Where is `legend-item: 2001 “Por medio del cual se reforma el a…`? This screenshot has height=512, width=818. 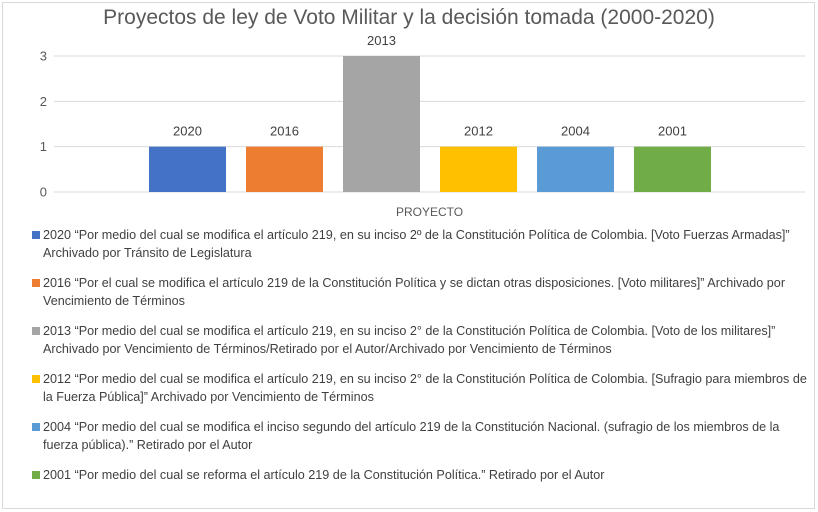
legend-item: 2001 “Por medio del cual se reforma el a… is located at coordinates (423, 475).